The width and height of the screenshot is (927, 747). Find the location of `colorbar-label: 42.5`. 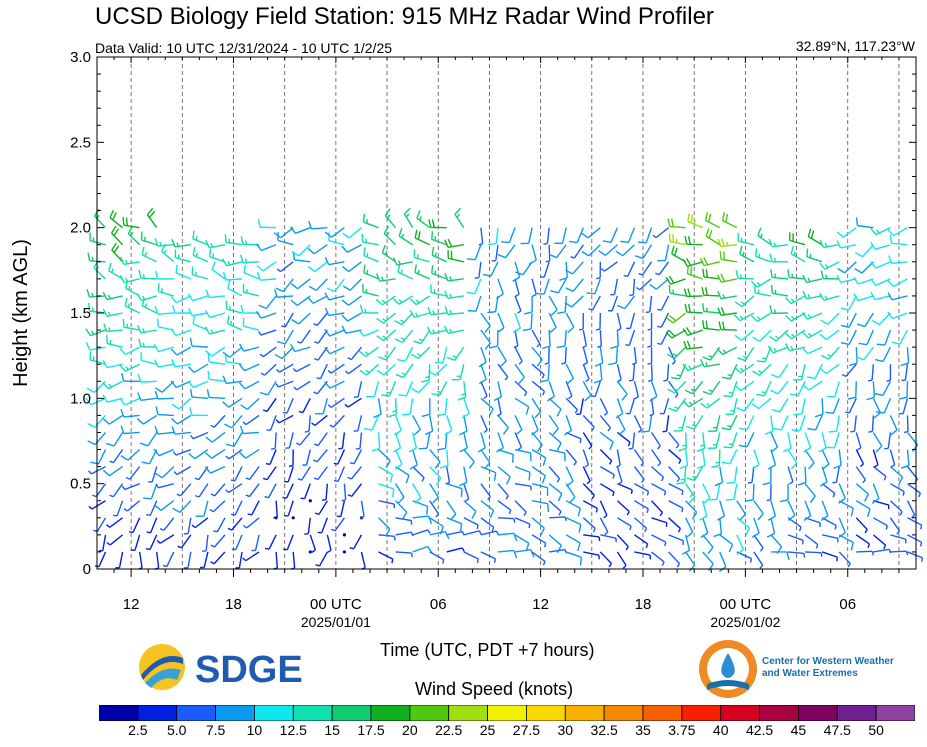

colorbar-label: 42.5 is located at coordinates (759, 730).